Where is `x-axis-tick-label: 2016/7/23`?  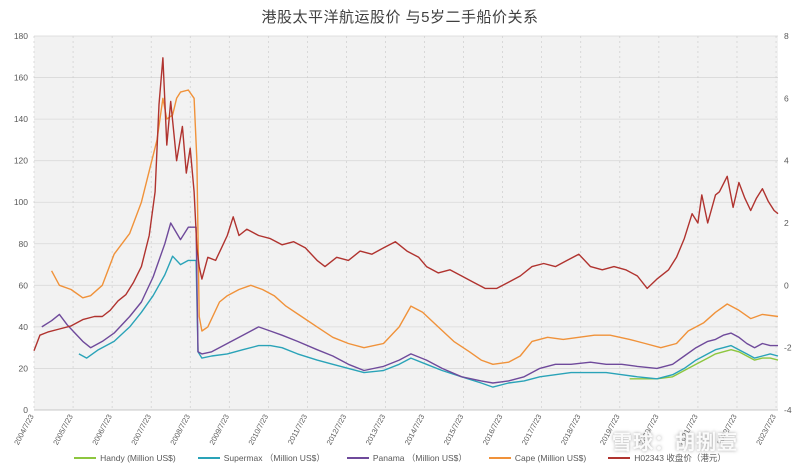 x-axis-tick-label: 2016/7/23 is located at coordinates (493, 430).